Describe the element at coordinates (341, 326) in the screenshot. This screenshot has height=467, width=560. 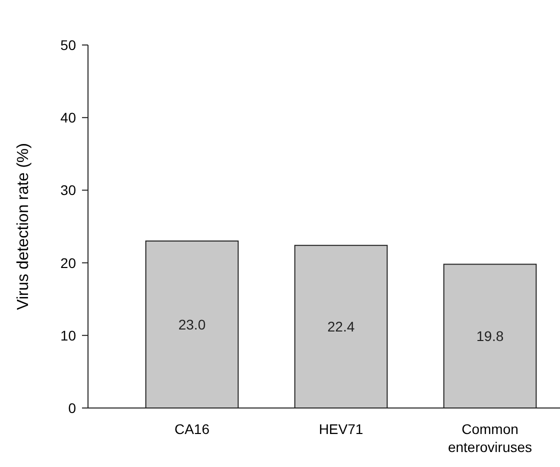
I see `data-label: 22.4` at that location.